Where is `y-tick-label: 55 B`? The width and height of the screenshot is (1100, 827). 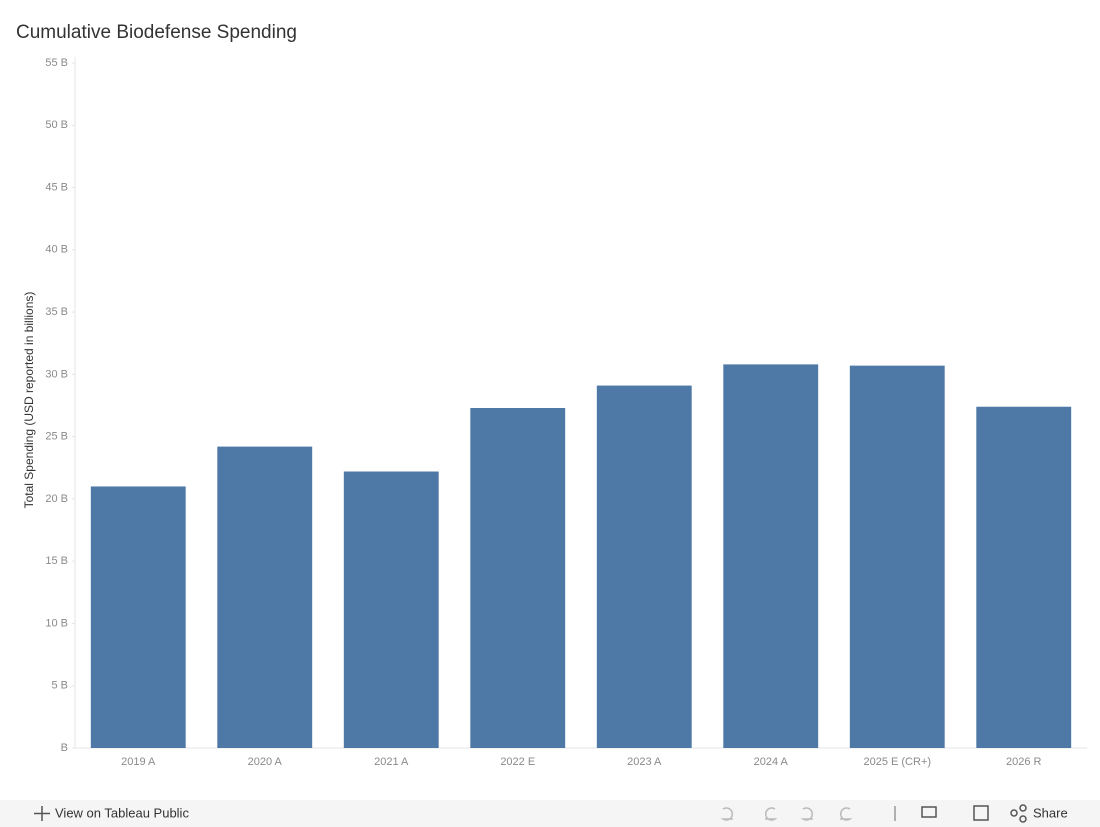 y-tick-label: 55 B is located at coordinates (56, 63).